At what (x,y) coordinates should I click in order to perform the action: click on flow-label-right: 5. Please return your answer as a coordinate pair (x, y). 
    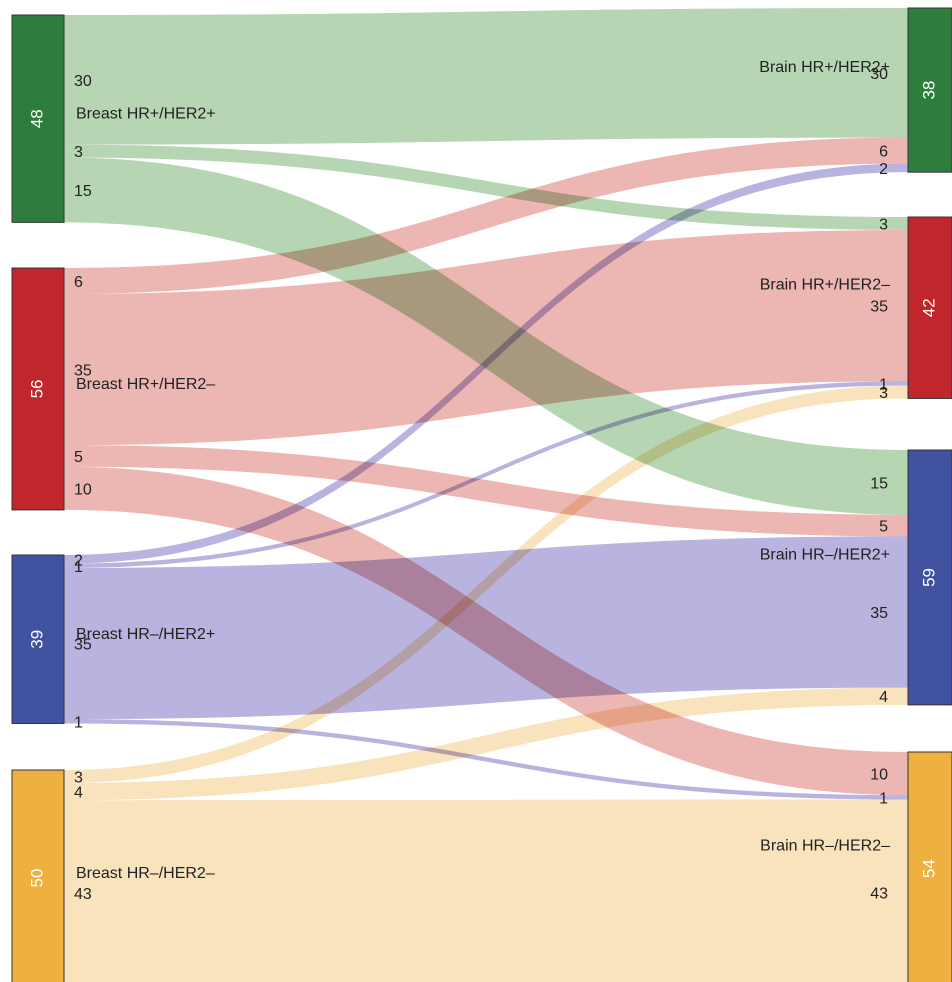
    Looking at the image, I should click on (883, 527).